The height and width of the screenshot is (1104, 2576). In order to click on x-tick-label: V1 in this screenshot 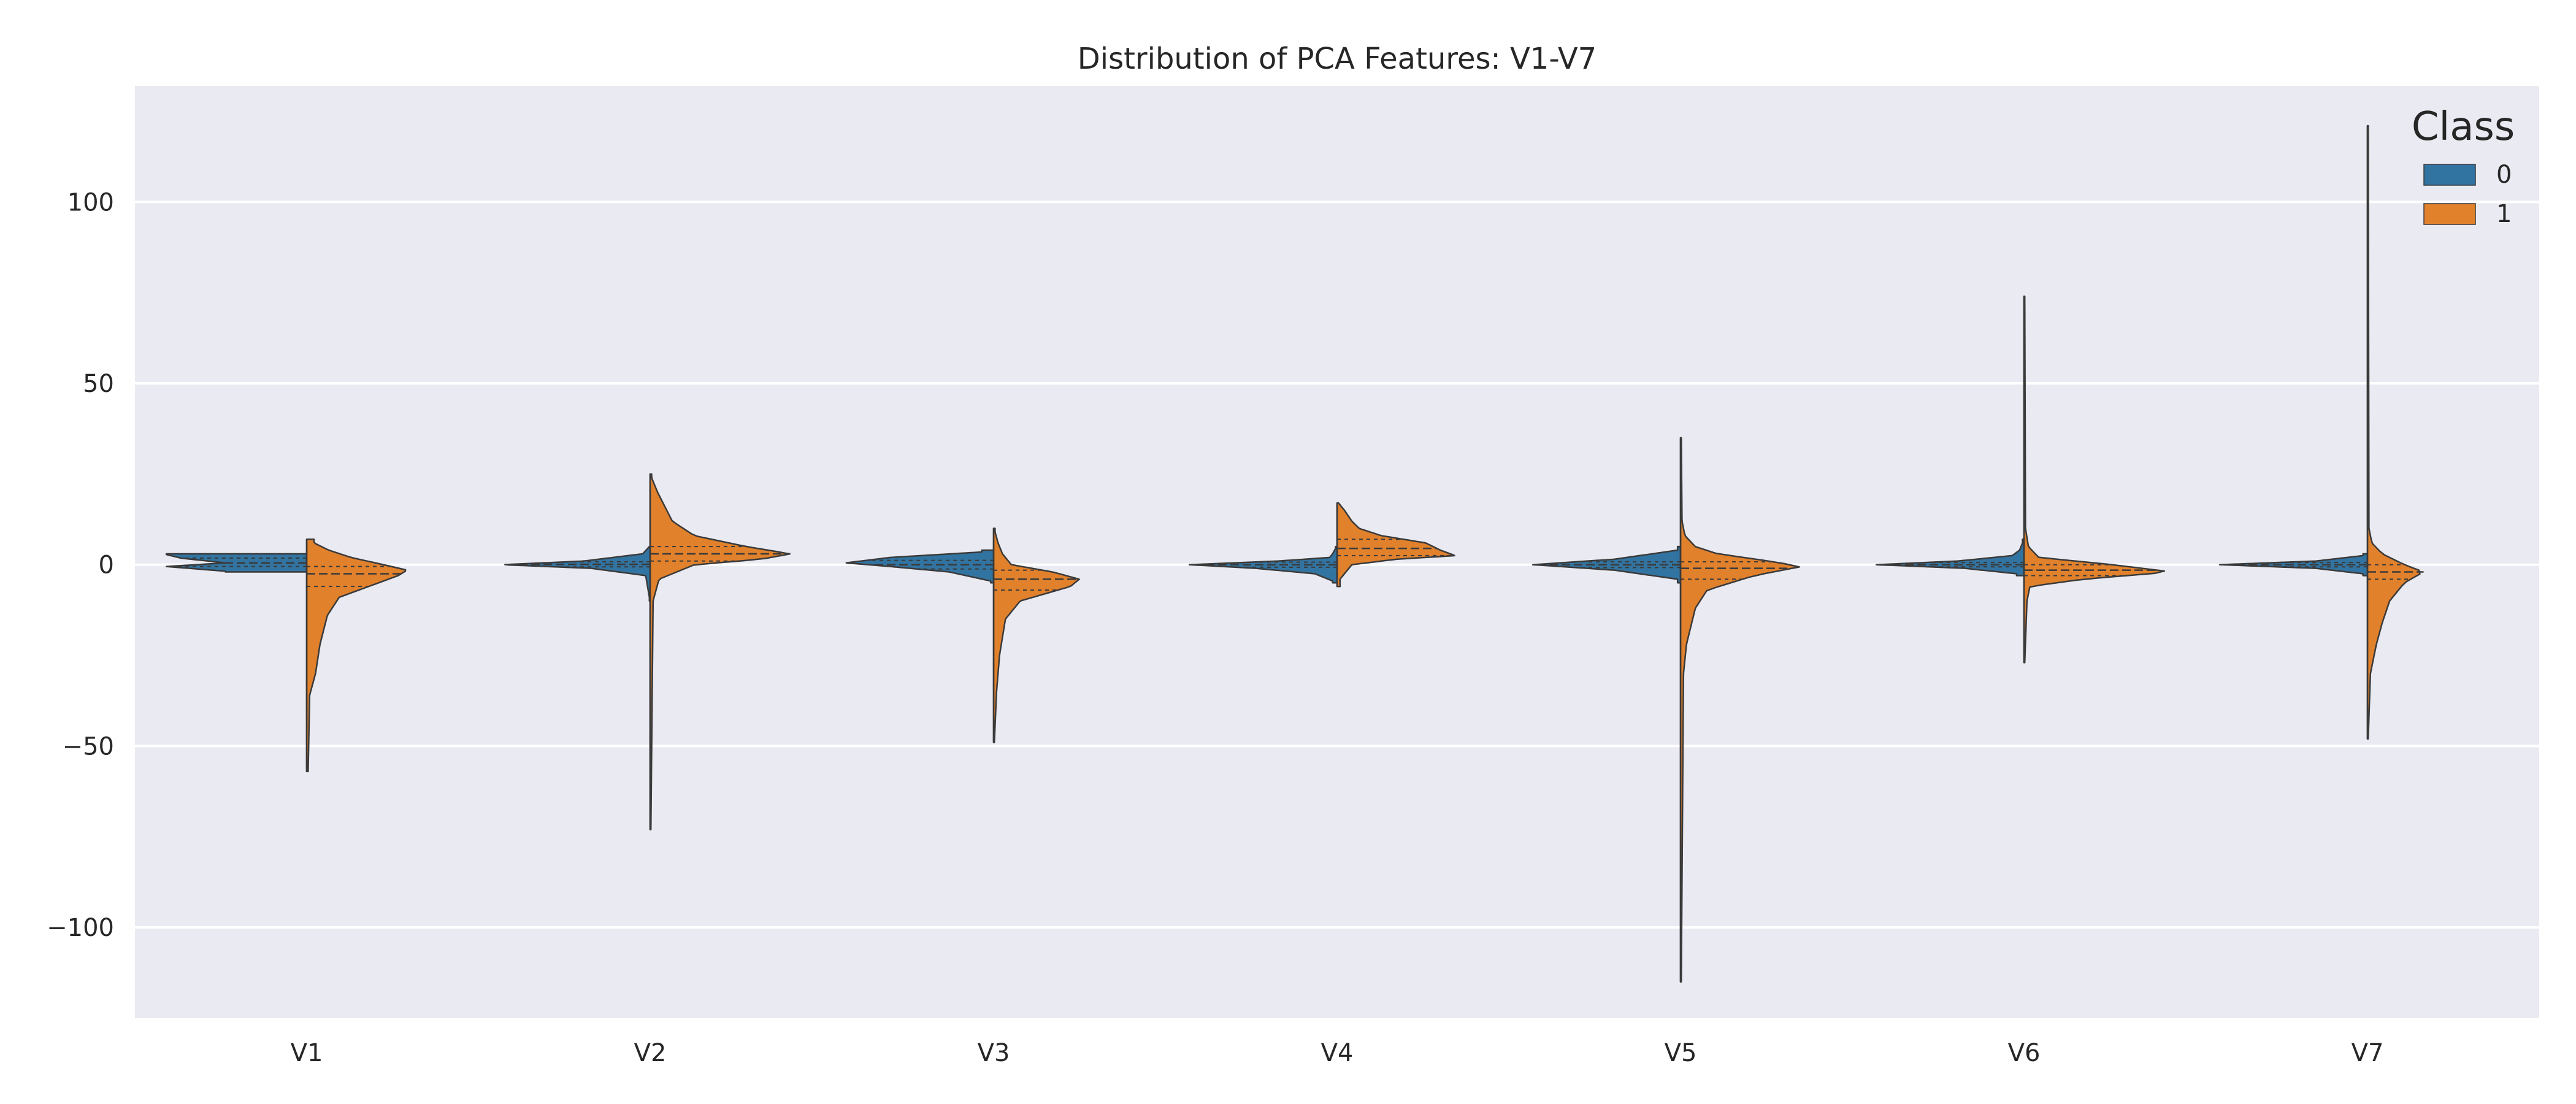, I will do `click(307, 1053)`.